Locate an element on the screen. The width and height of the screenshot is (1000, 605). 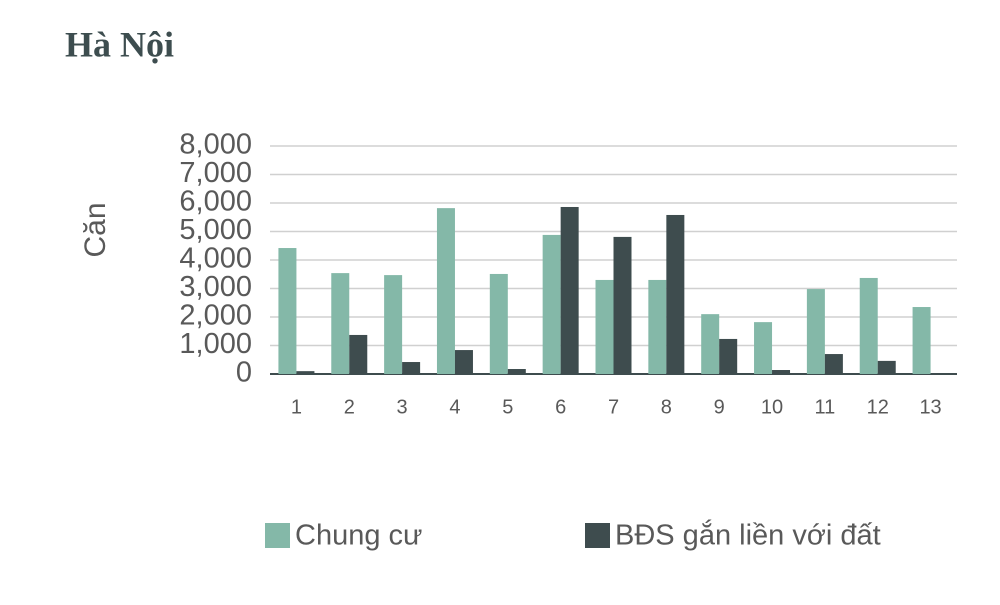
y-tick-label: 7,000 is located at coordinates (215, 173).